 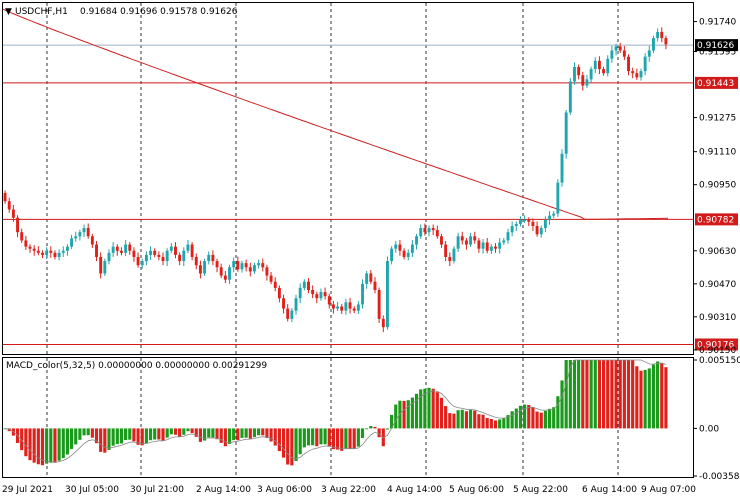 What do you see at coordinates (715, 84) in the screenshot?
I see `level-price-label: 0.91443` at bounding box center [715, 84].